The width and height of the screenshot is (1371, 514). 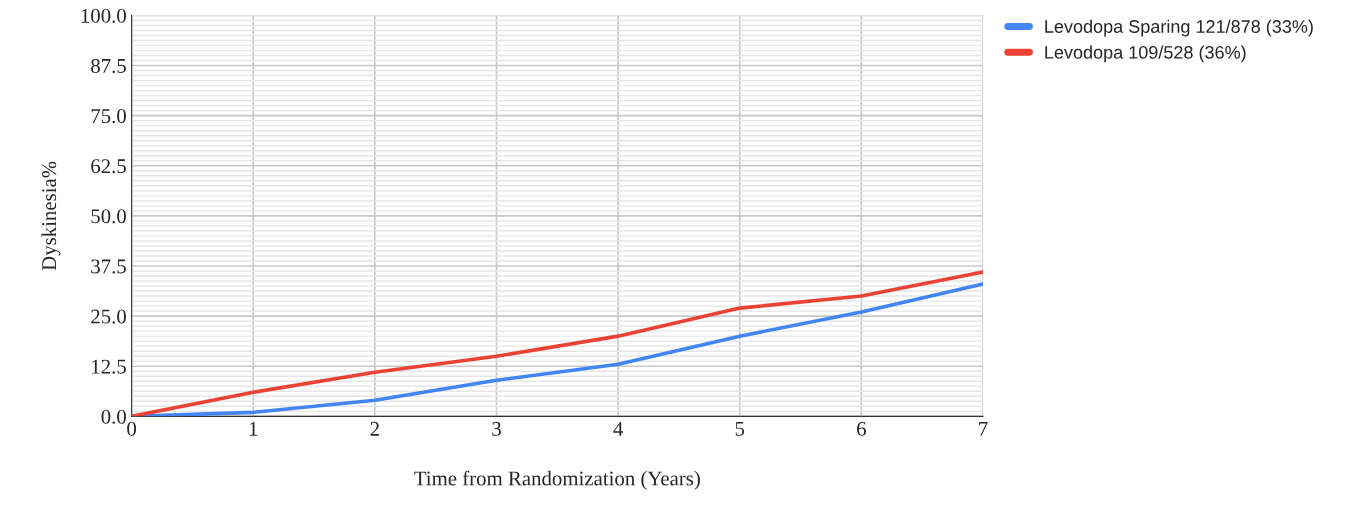 I want to click on y-tick-label: 100.0, so click(x=103, y=15).